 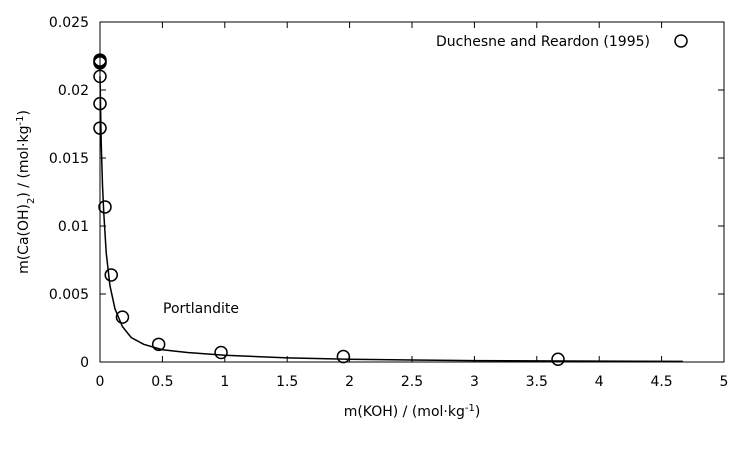 I want to click on x-tick-label: 3.5, so click(x=537, y=382).